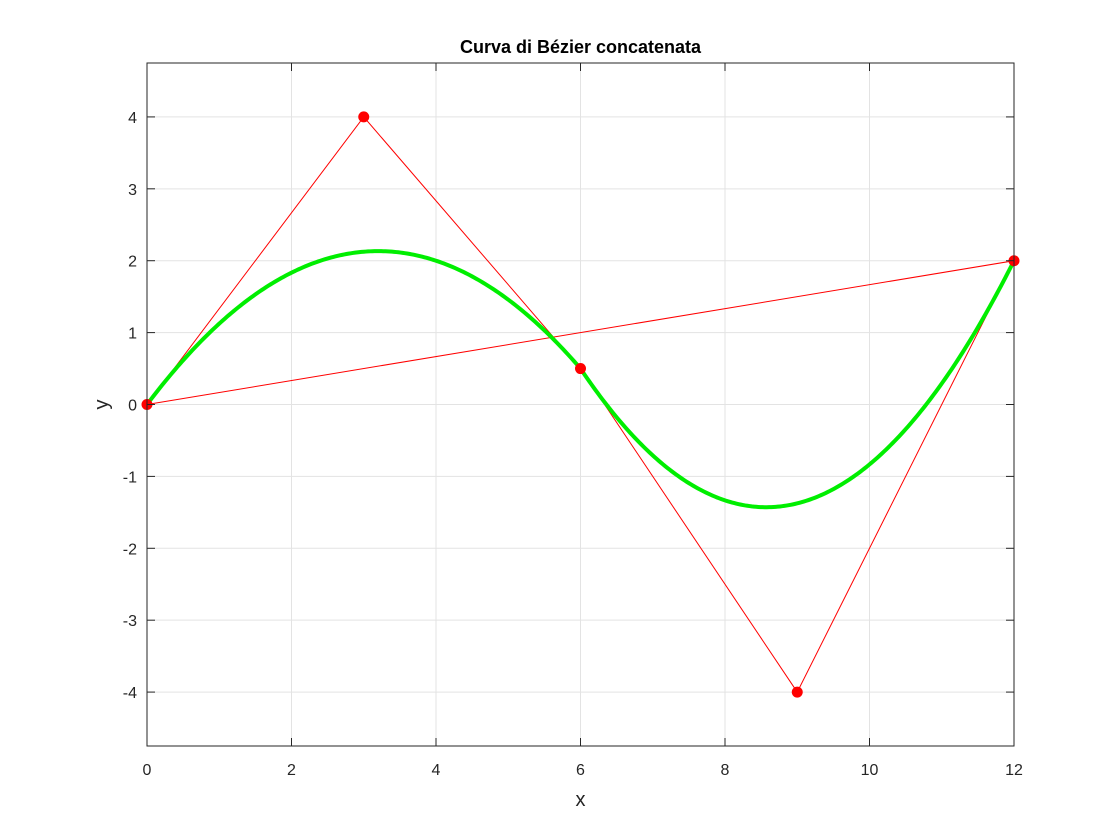  I want to click on y-tick-label: 0, so click(132, 406).